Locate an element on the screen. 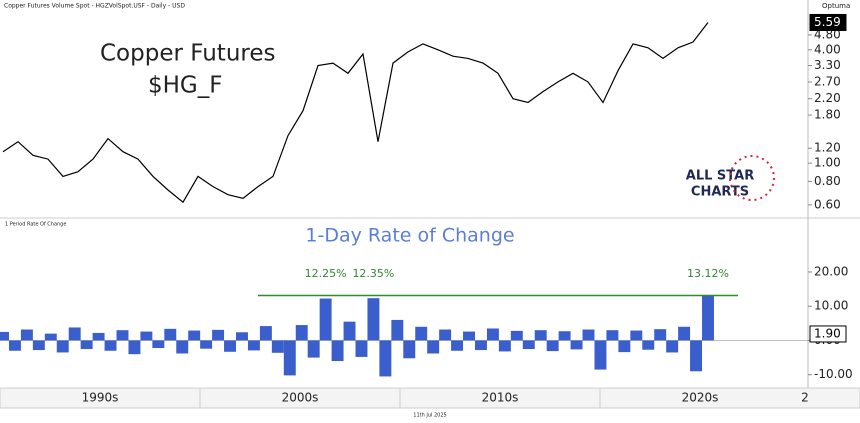  y-tick-label: -10.00 is located at coordinates (833, 374).